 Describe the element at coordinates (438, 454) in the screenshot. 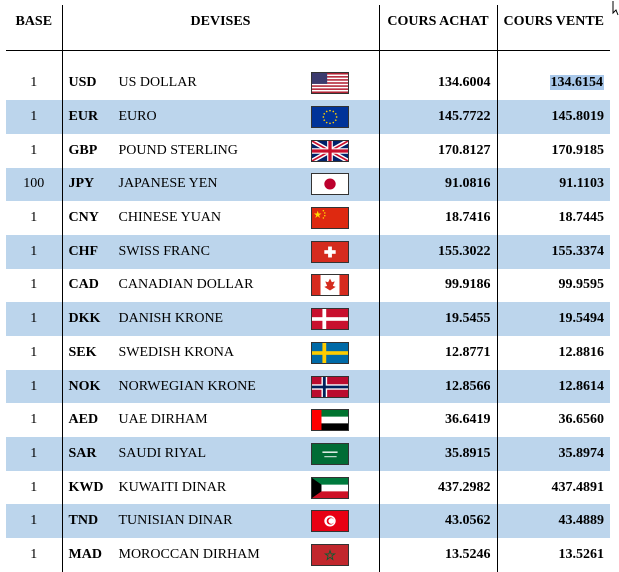

I see `cours-achat-cell: 35.8915` at that location.